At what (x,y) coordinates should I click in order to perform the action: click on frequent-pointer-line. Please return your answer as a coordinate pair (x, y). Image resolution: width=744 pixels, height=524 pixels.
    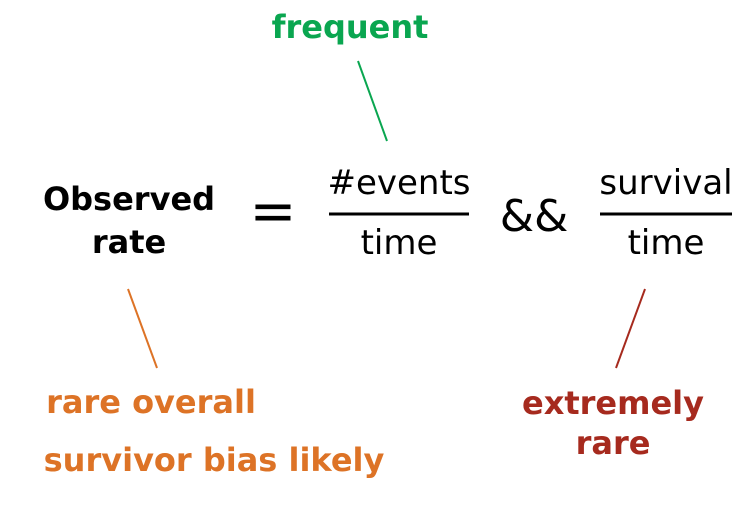
    Looking at the image, I should click on (372, 101).